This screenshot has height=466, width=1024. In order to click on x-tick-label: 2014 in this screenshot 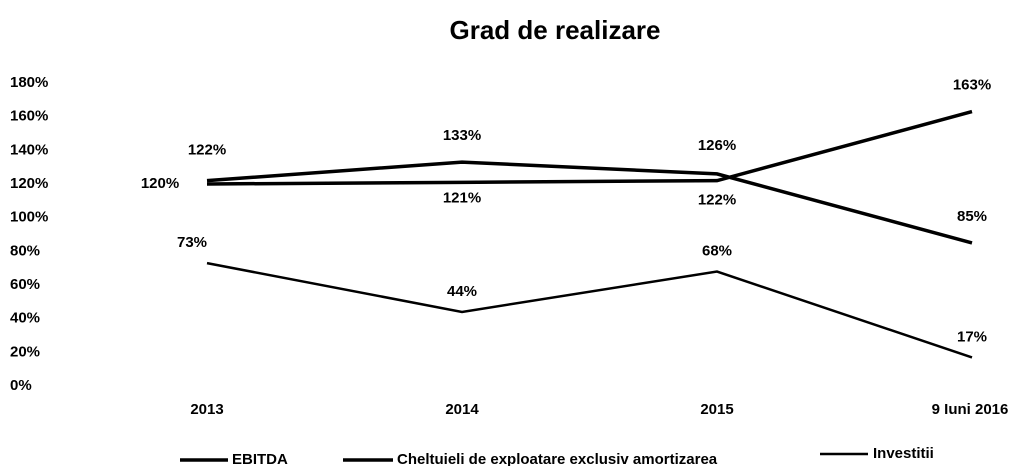, I will do `click(462, 409)`.